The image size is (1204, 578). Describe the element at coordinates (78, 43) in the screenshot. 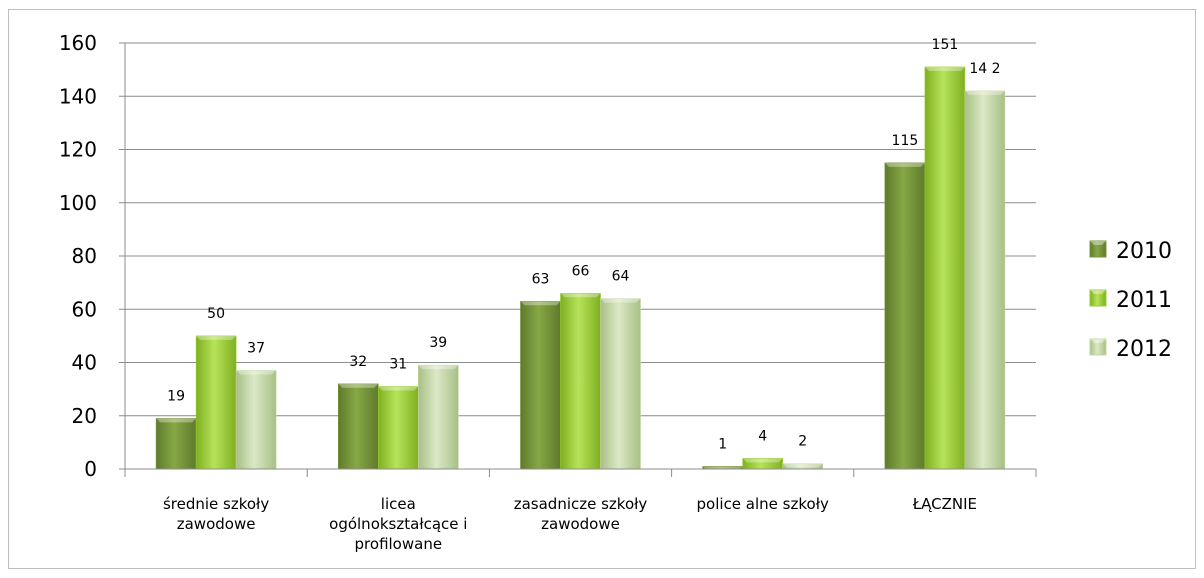

I see `y-tick-label: 160` at that location.